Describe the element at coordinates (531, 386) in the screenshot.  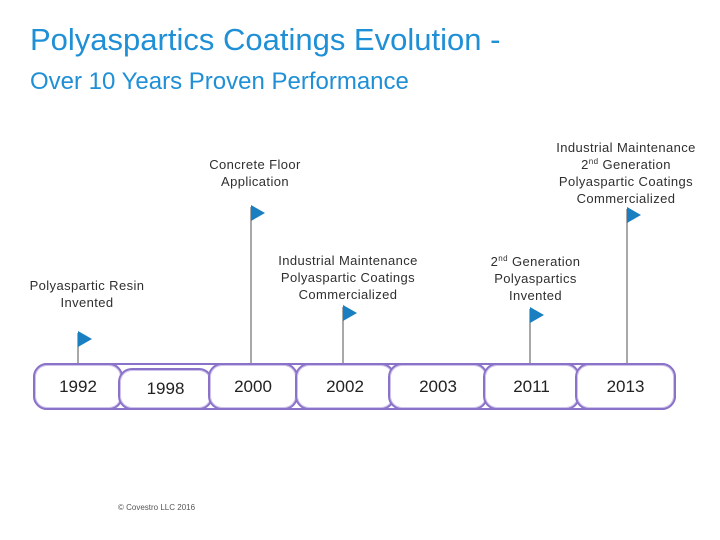
I see `year-box-2011: 2011` at that location.